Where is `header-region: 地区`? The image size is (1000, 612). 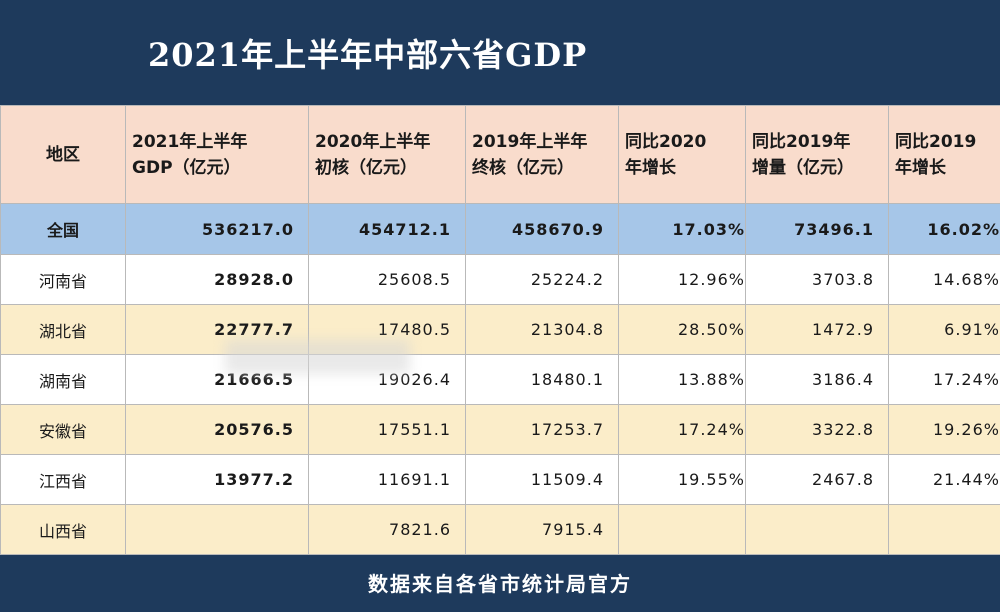 header-region: 地区 is located at coordinates (63, 154).